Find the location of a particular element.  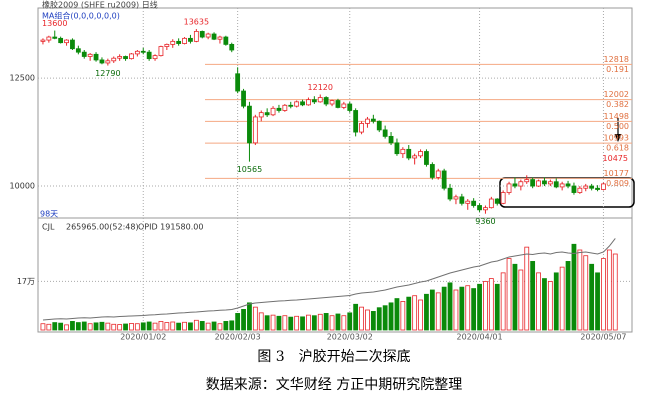

price-annotation: 12120 is located at coordinates (320, 87).